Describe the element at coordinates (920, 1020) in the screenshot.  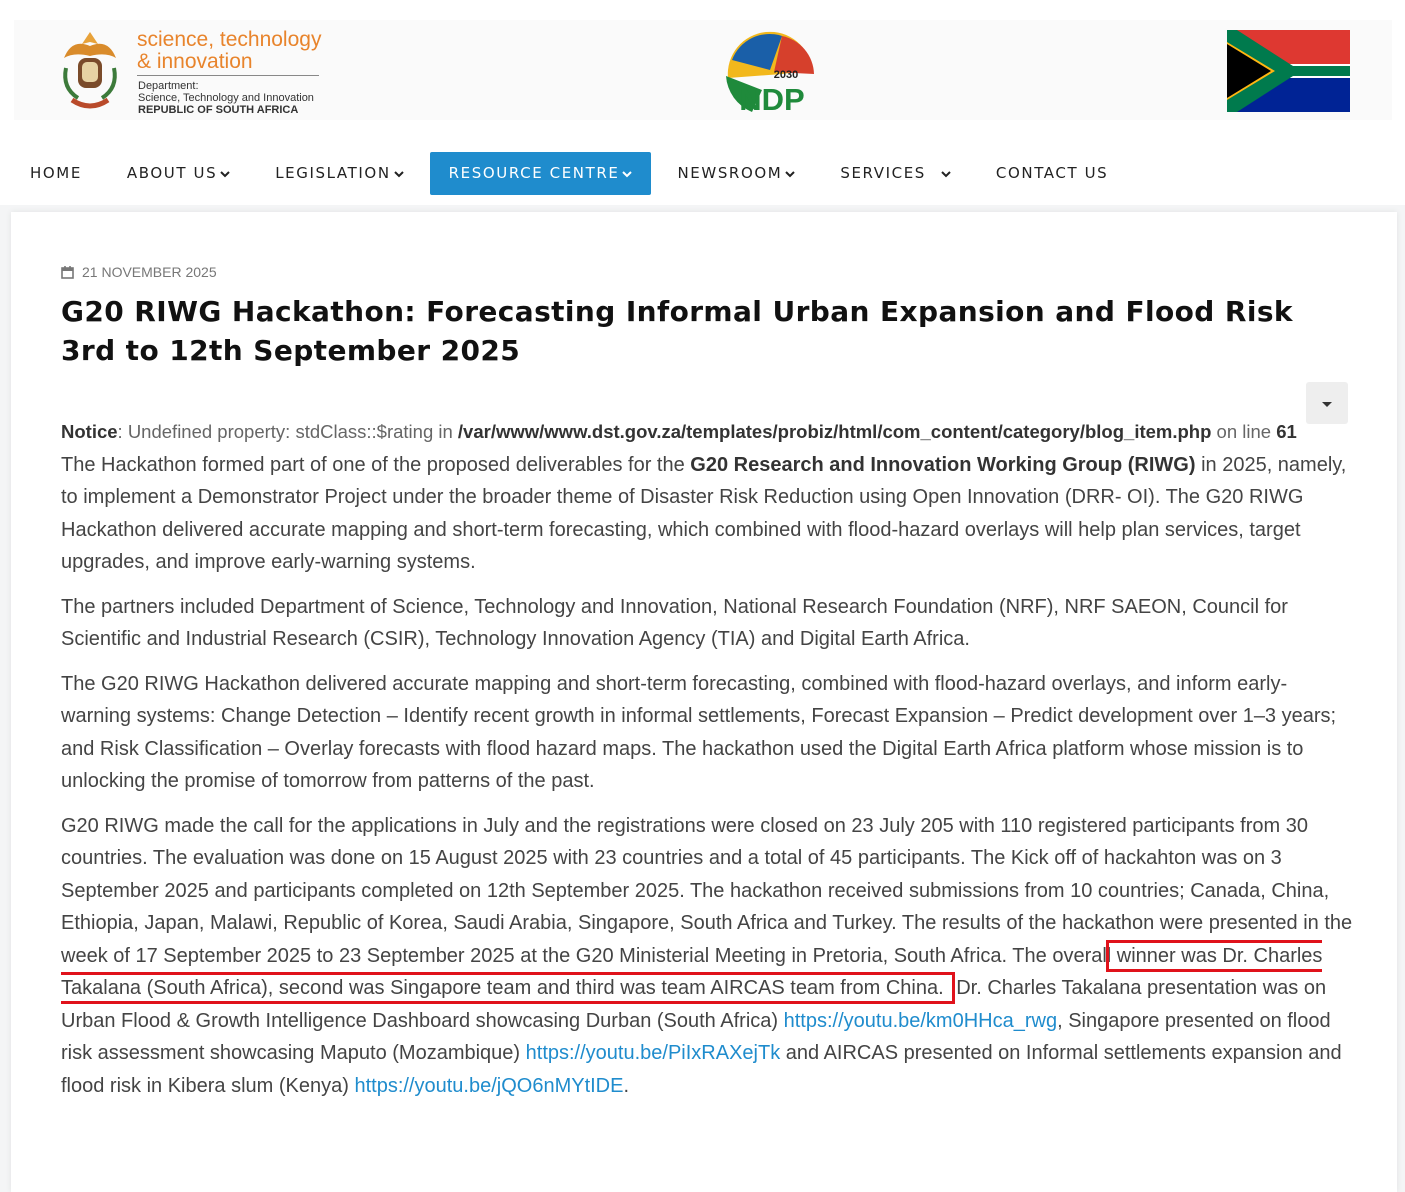
I see `video-link: https://youtu.be/km0HHca_rwg` at that location.